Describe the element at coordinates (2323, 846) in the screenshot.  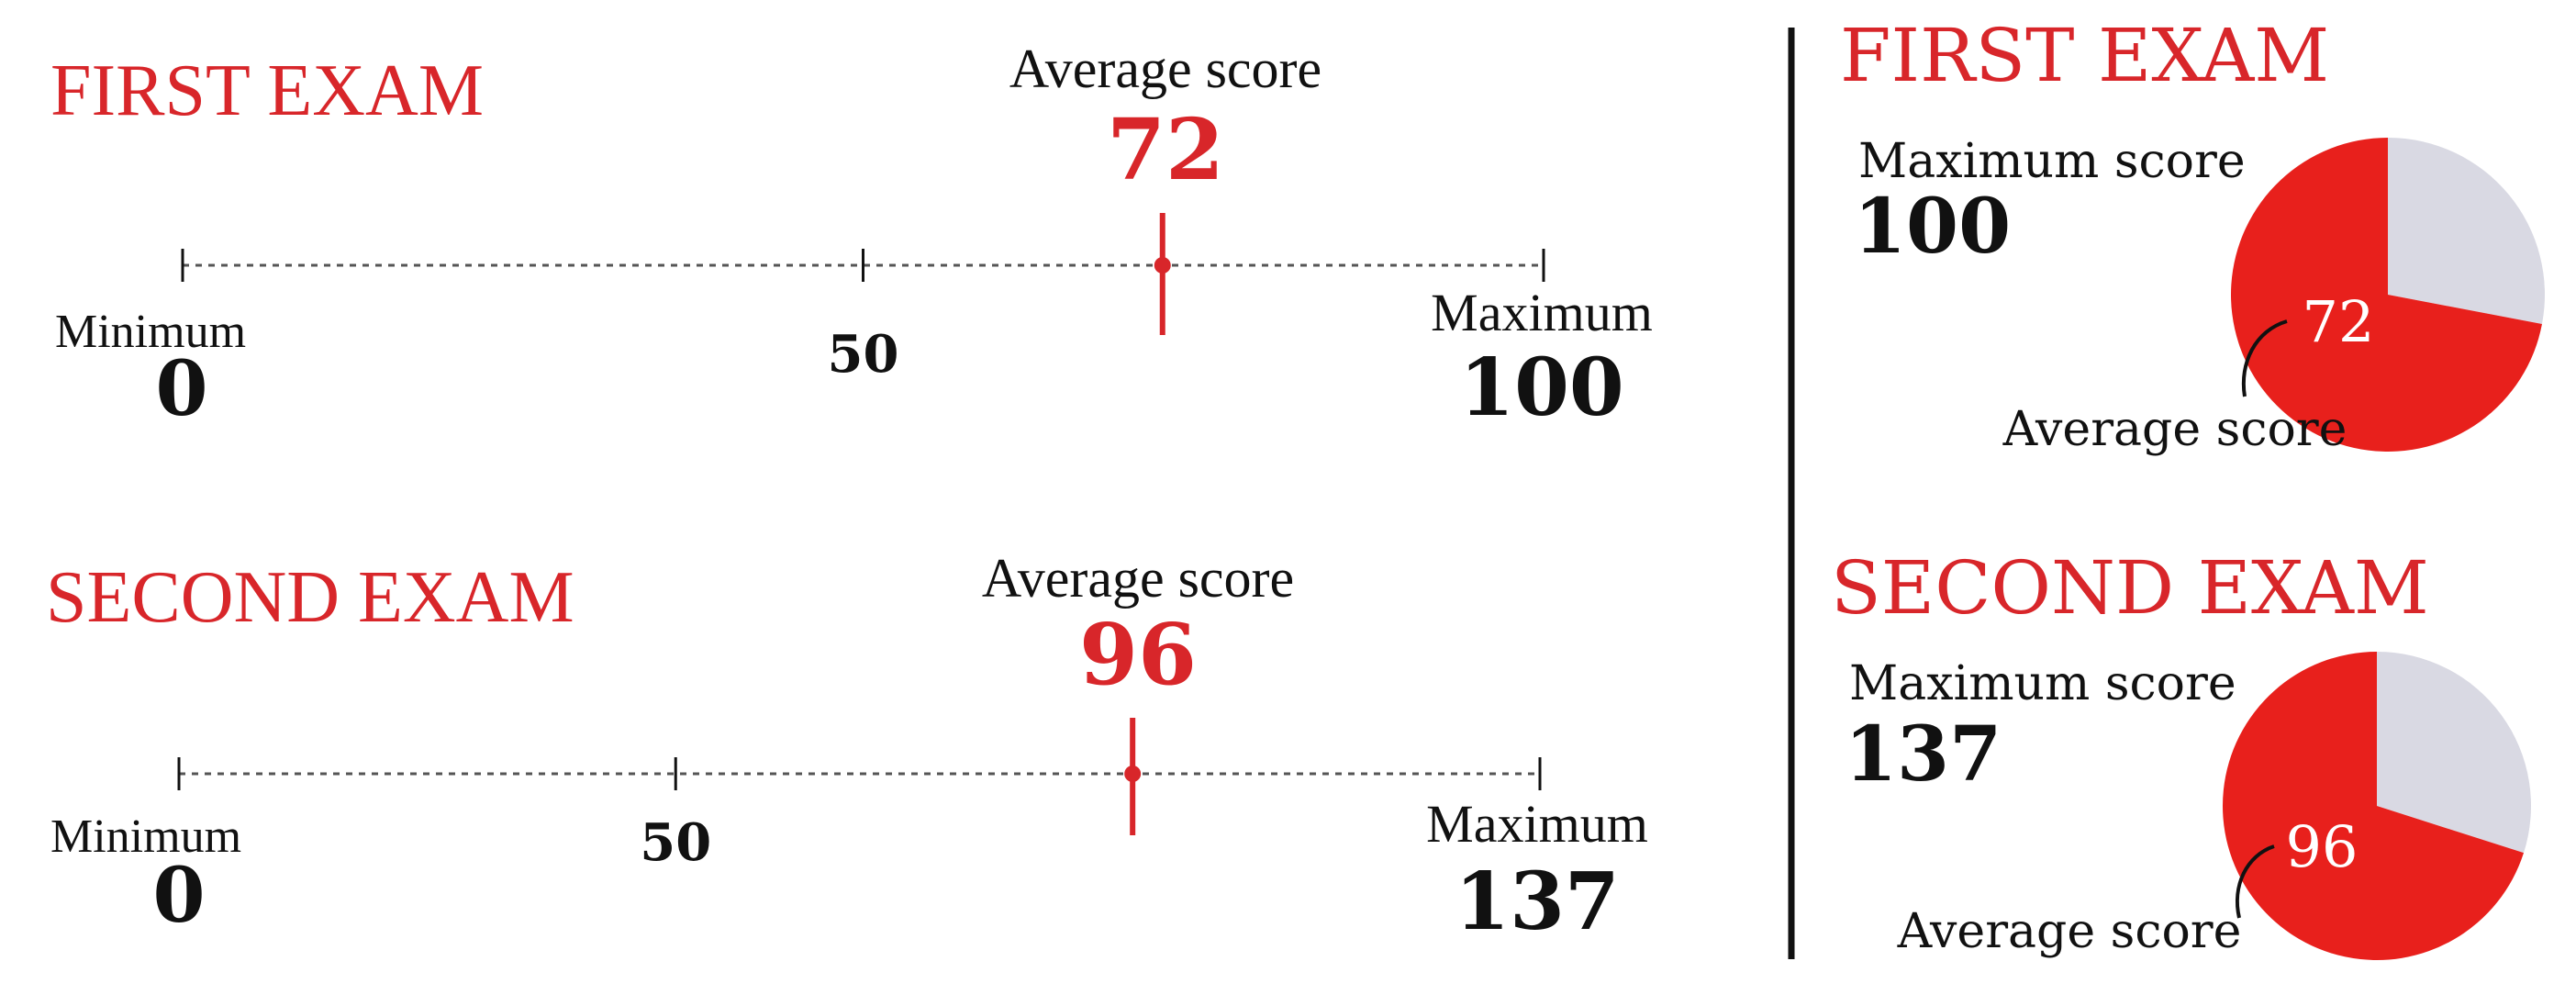
I see `pie-average-value: 96` at that location.